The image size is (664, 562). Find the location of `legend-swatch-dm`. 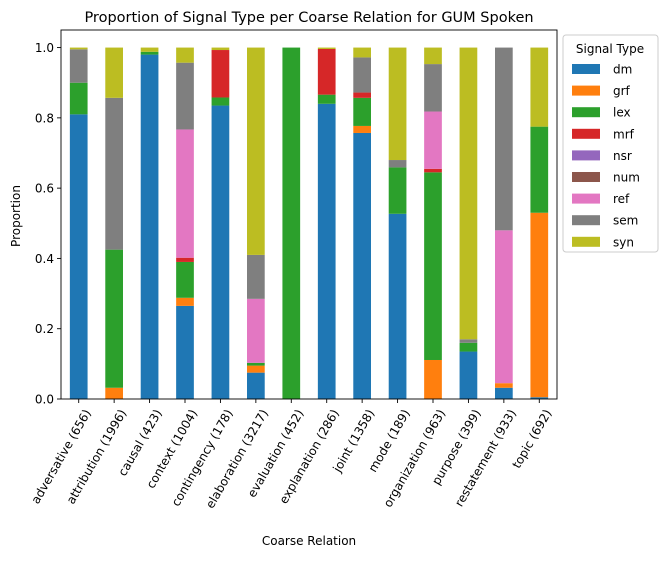

legend-swatch-dm is located at coordinates (586, 69).